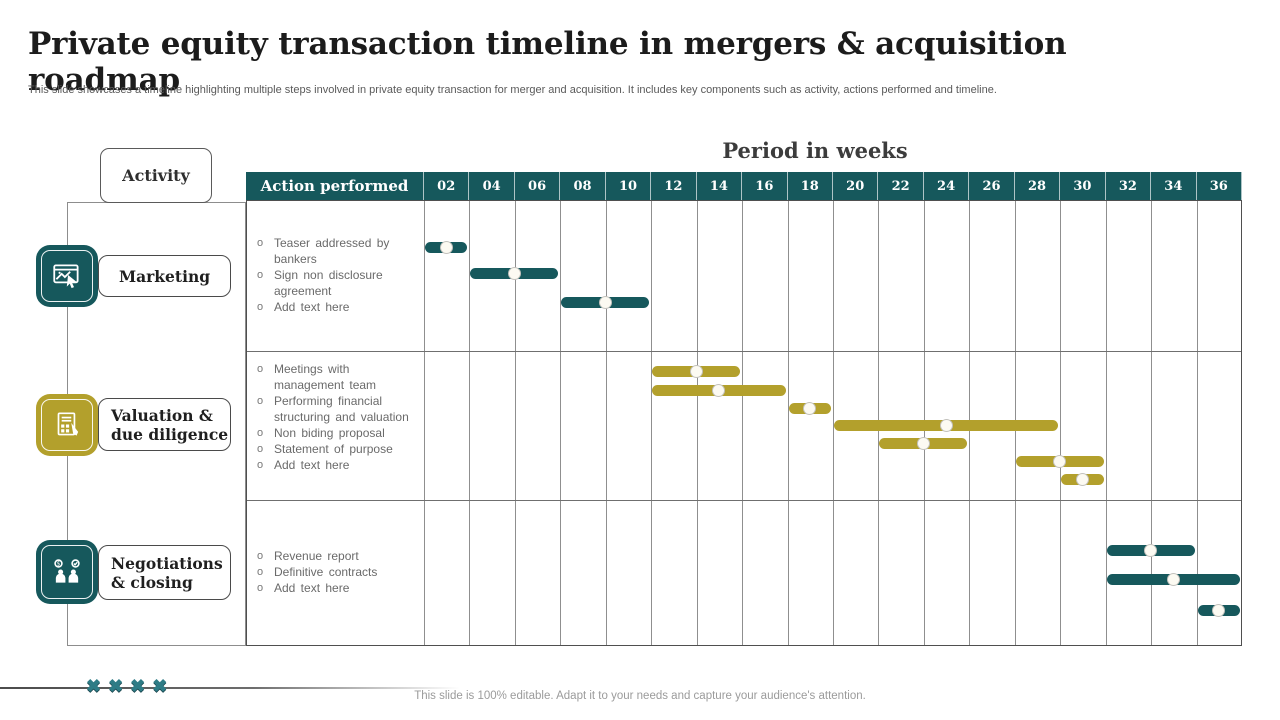 This screenshot has width=1280, height=720. I want to click on week-header-18: 18, so click(810, 186).